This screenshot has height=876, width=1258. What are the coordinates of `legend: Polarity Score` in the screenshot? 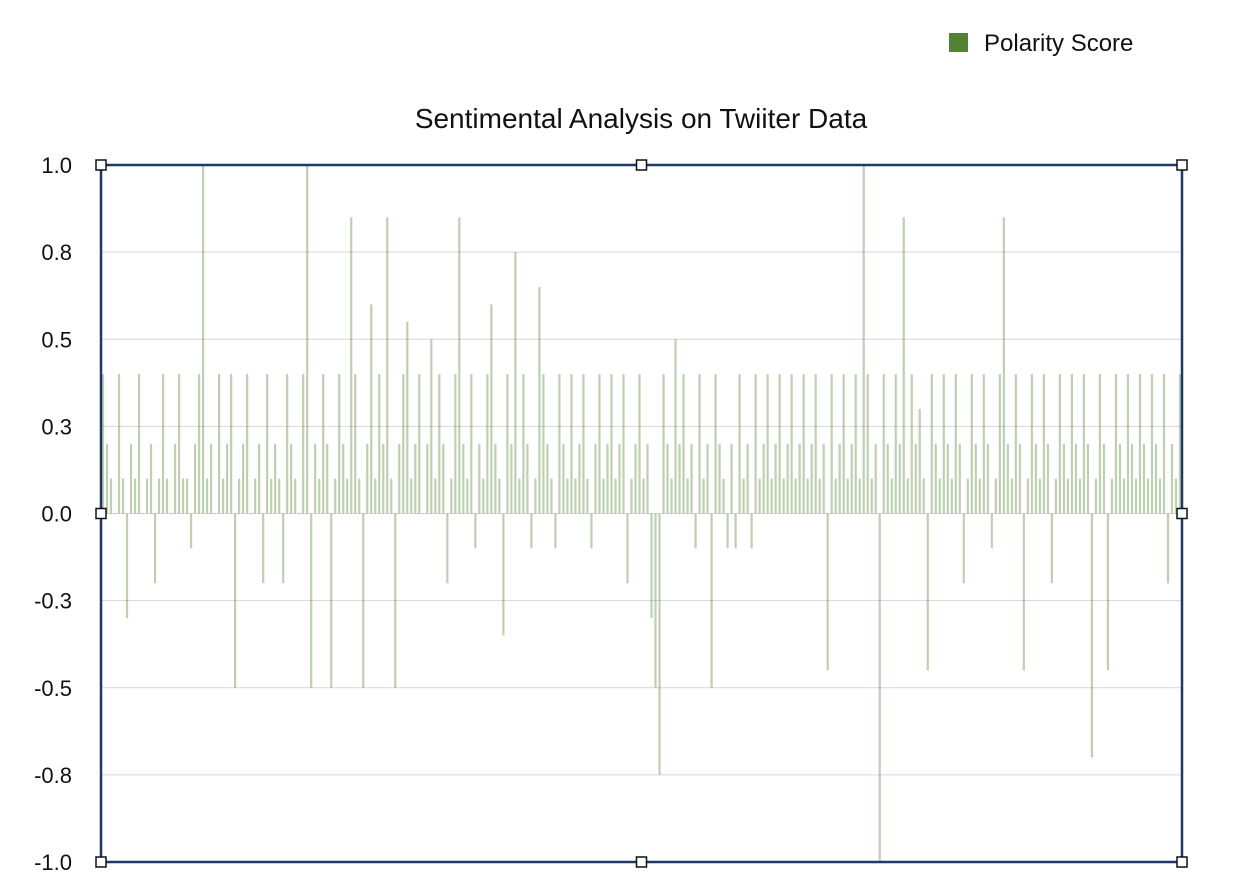 It's located at (1041, 43).